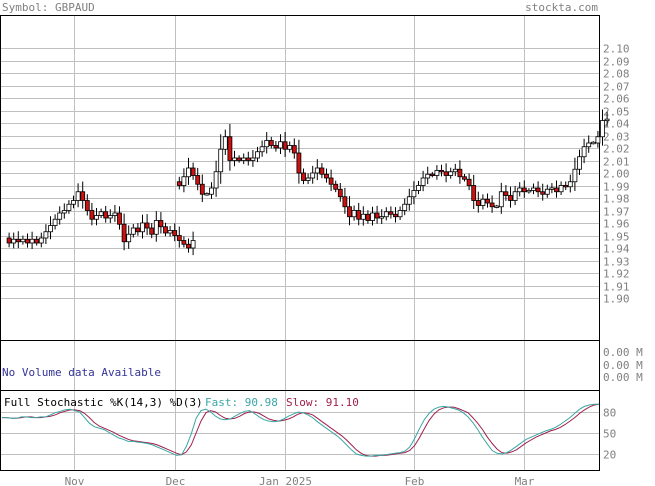 This screenshot has width=655, height=486. I want to click on price-tick-label: 2.00, so click(616, 174).